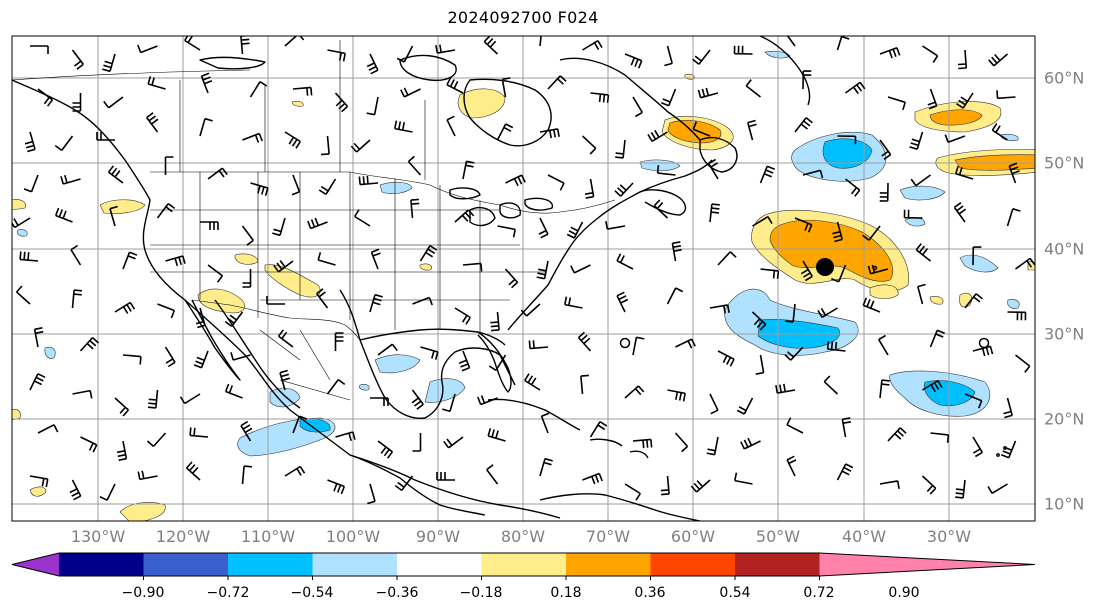  What do you see at coordinates (693, 536) in the screenshot?
I see `lon-label-60w: 60°W` at bounding box center [693, 536].